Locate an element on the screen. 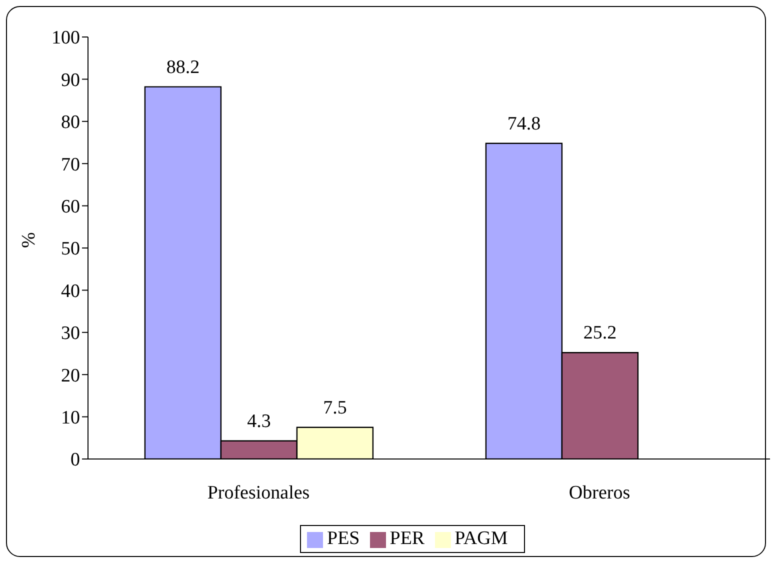 The image size is (774, 565). data-label: 4.3 is located at coordinates (259, 421).